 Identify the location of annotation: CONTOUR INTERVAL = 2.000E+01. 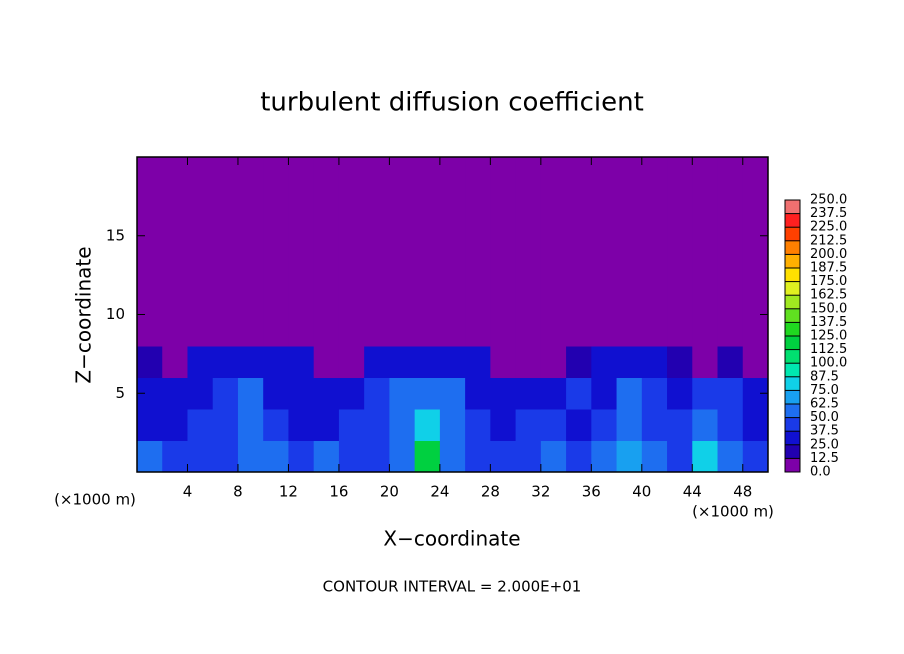
(452, 587).